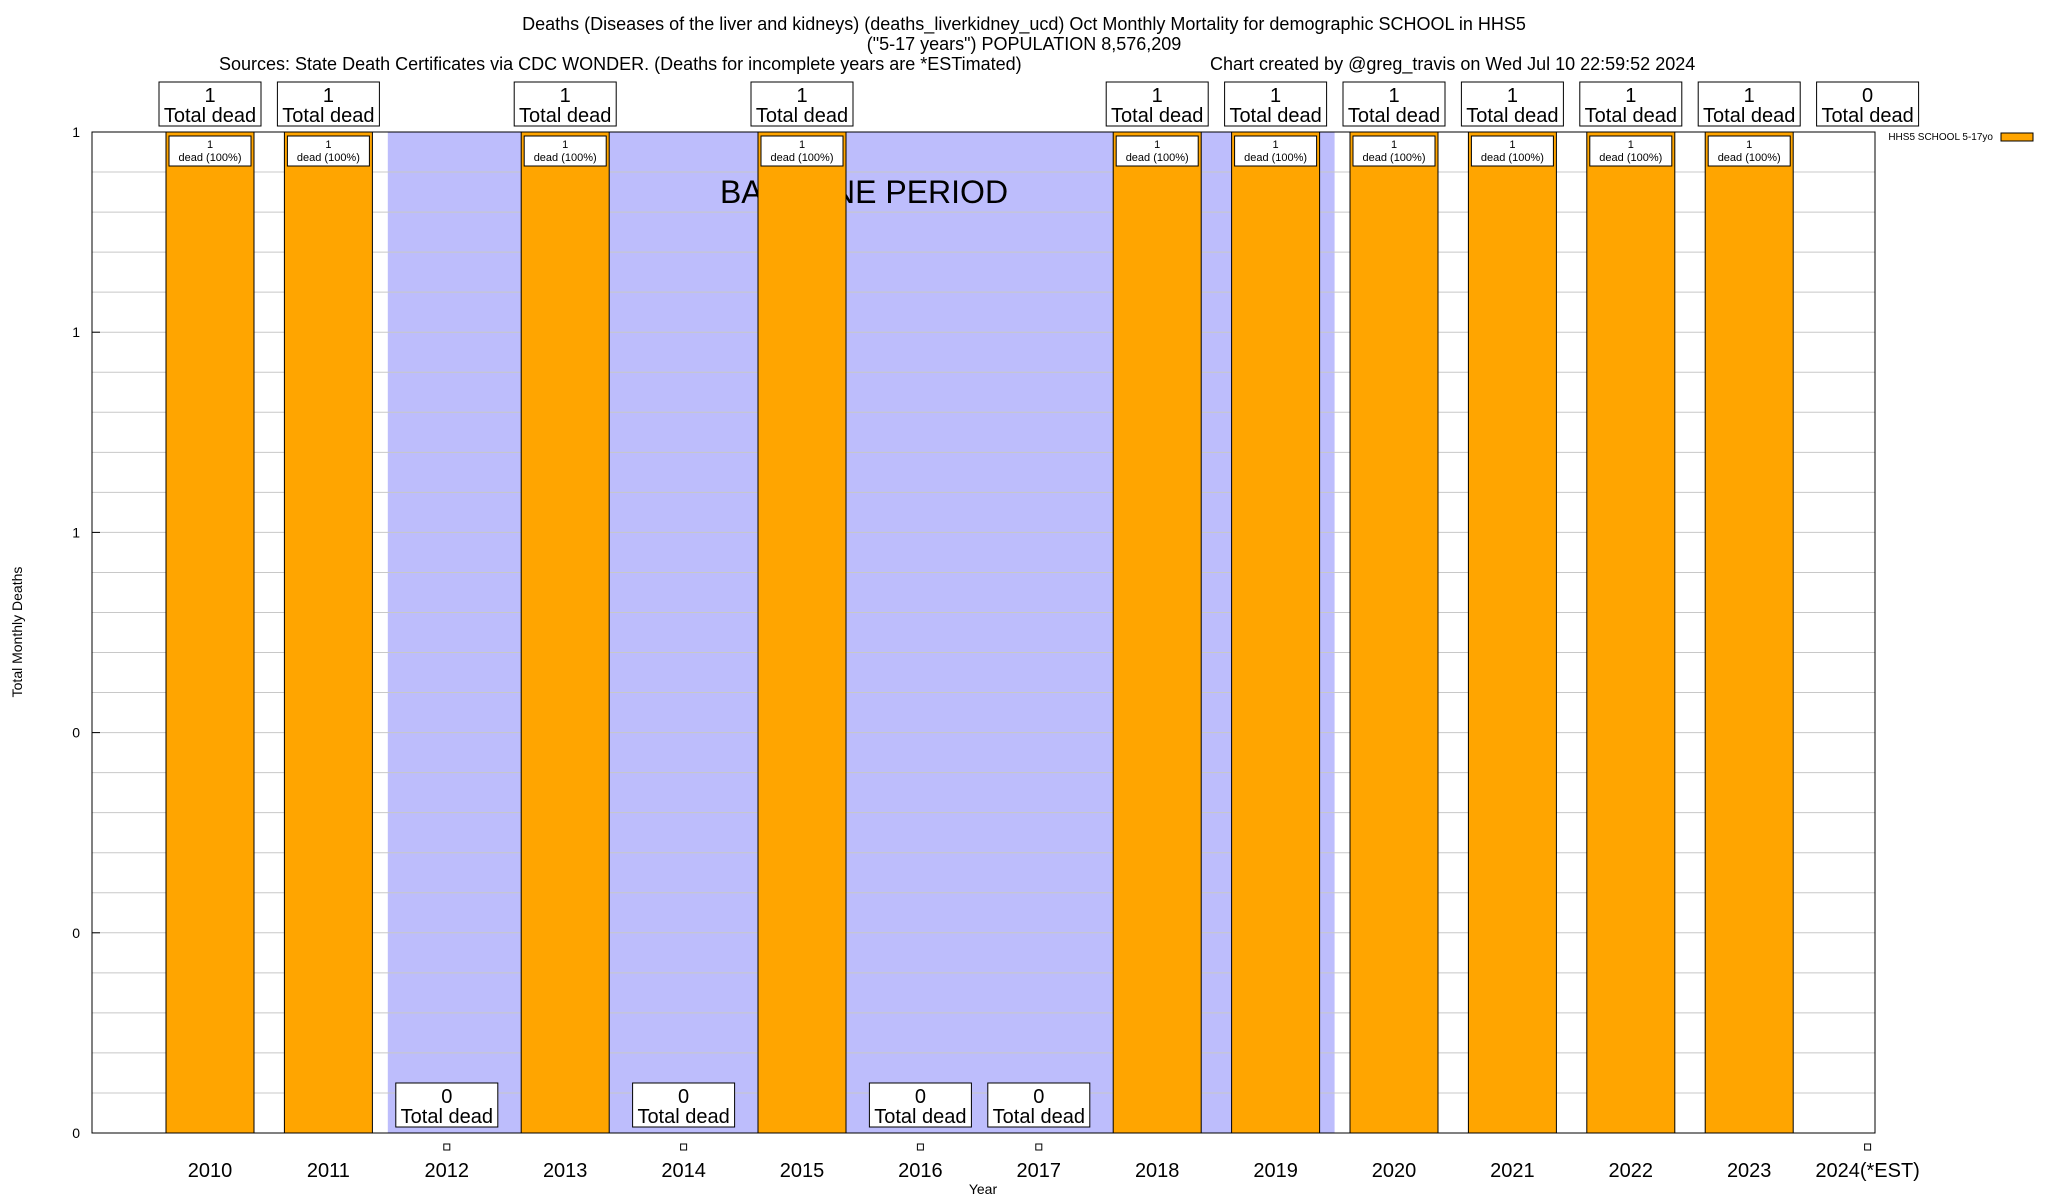 The width and height of the screenshot is (2048, 1200). Describe the element at coordinates (1157, 1171) in the screenshot. I see `x-tick-label: 2018` at that location.